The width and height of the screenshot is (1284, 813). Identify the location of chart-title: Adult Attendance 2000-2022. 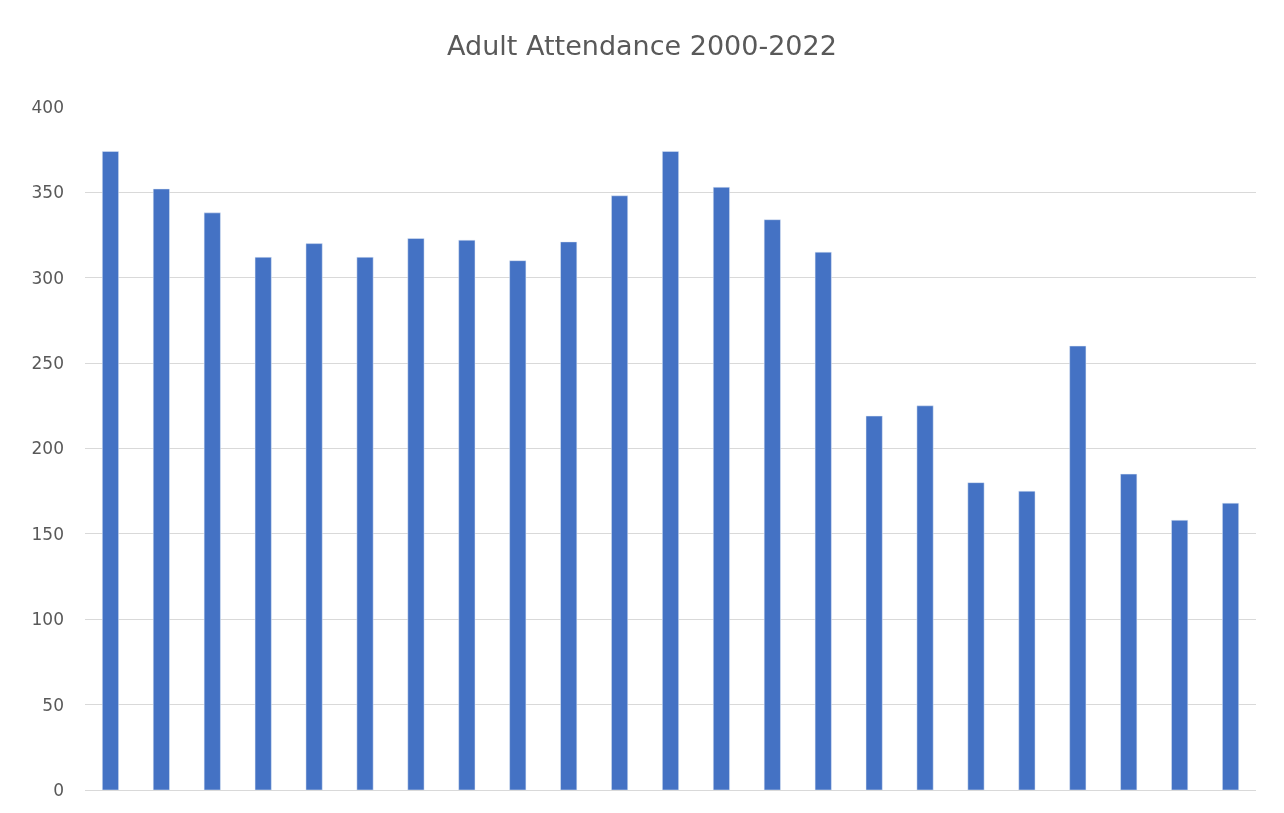
(642, 46).